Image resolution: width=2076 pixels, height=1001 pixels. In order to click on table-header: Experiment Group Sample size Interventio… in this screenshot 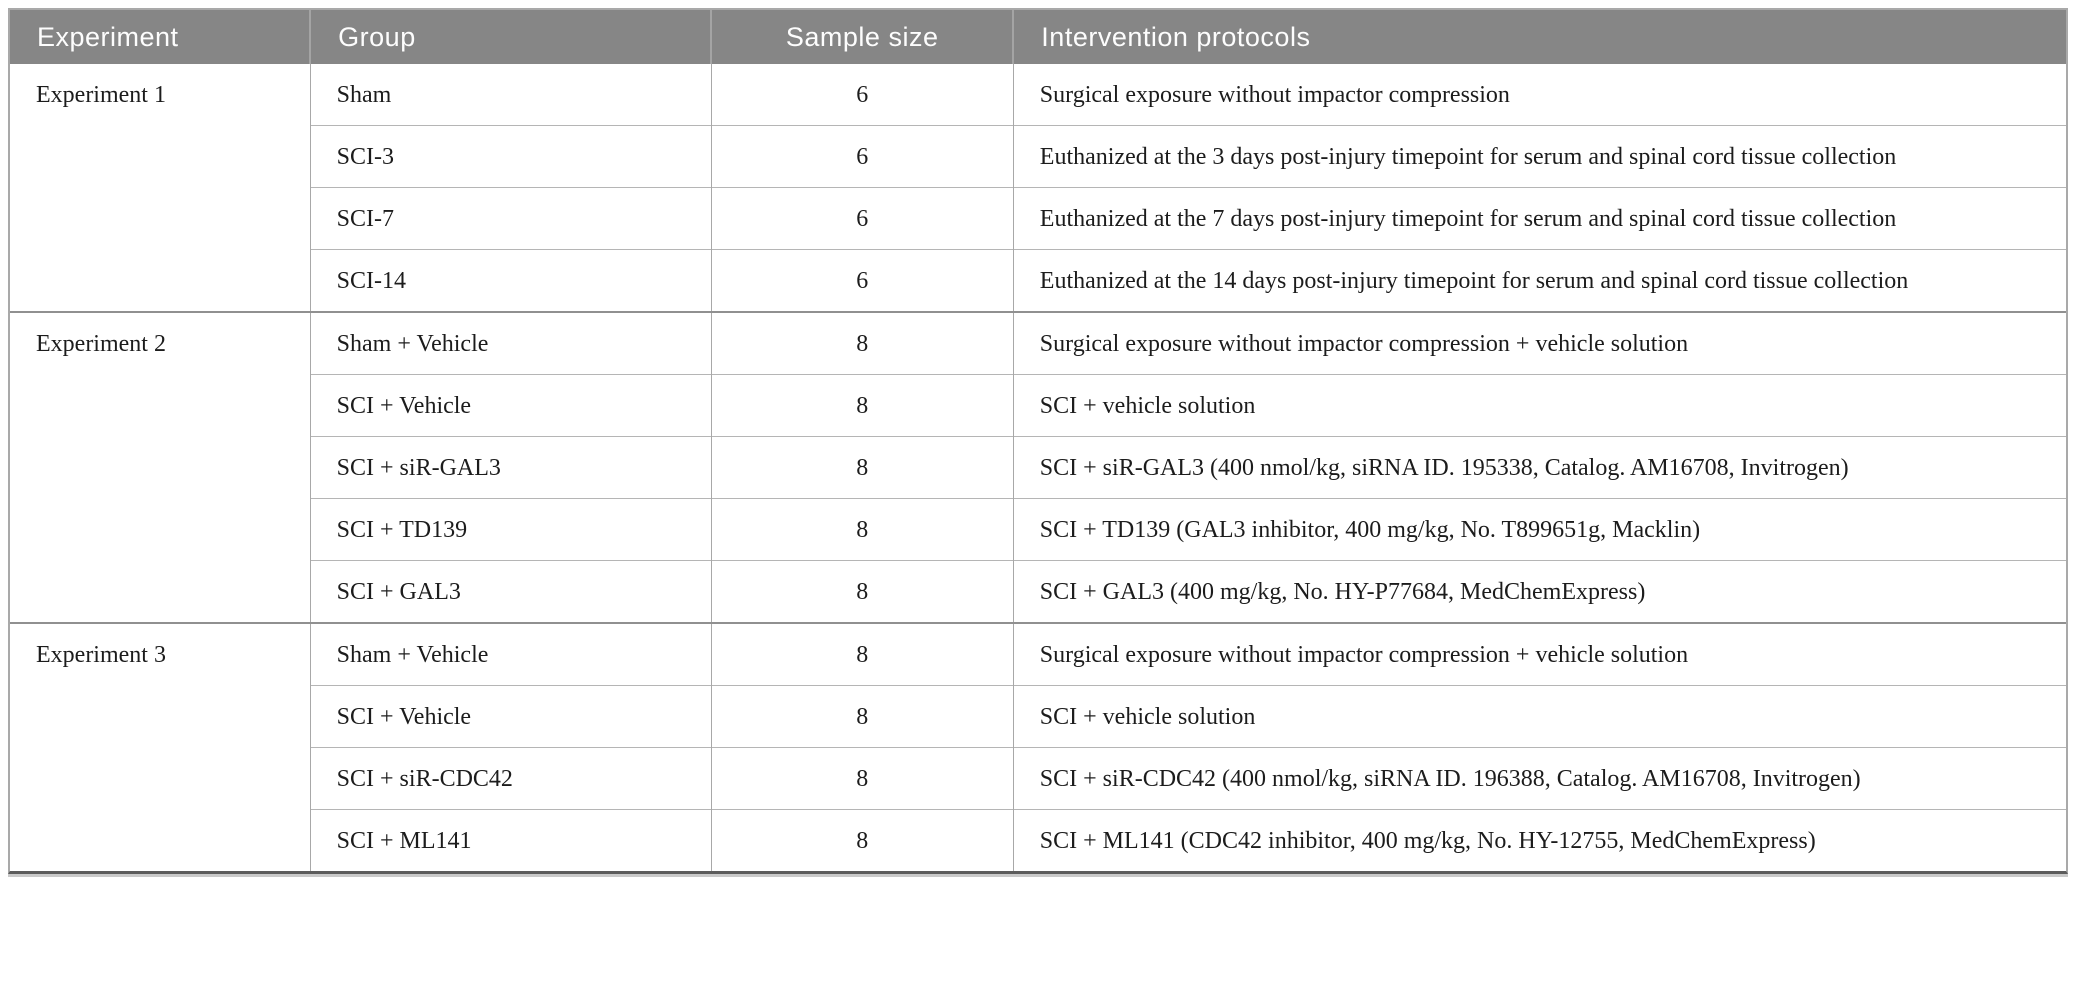, I will do `click(1038, 37)`.